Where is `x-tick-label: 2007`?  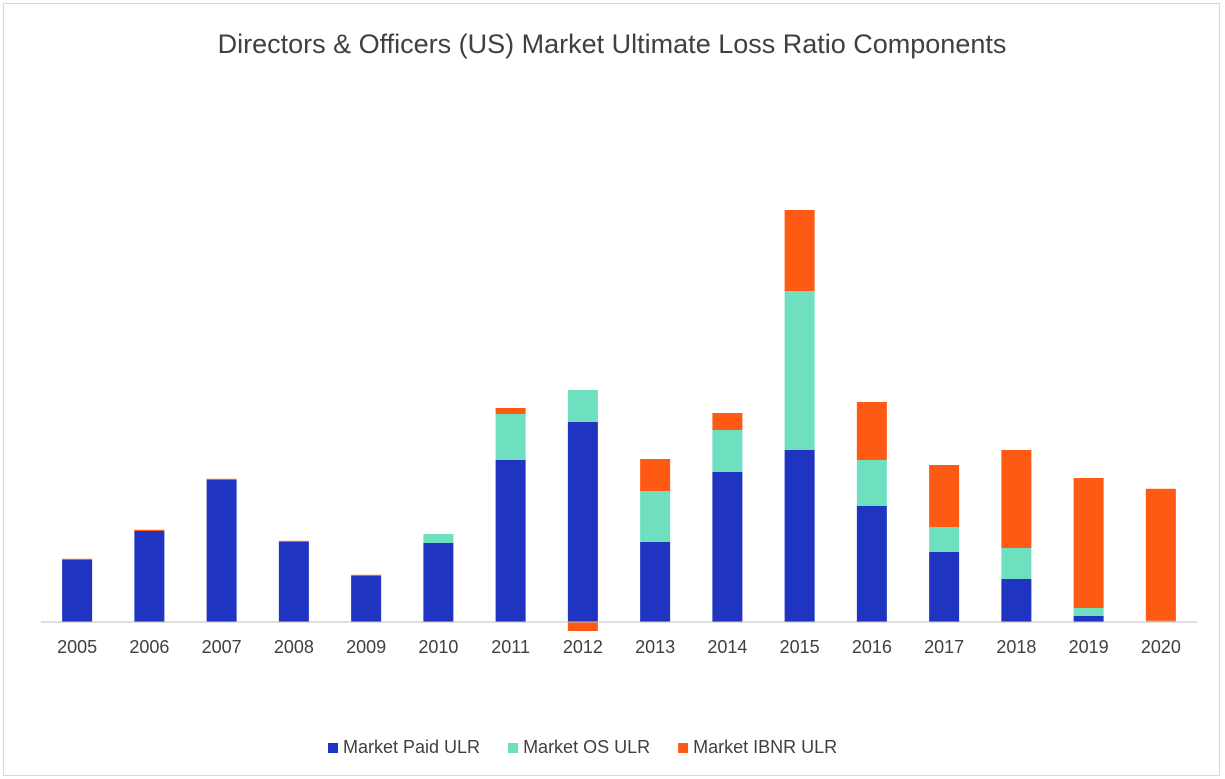 x-tick-label: 2007 is located at coordinates (222, 647).